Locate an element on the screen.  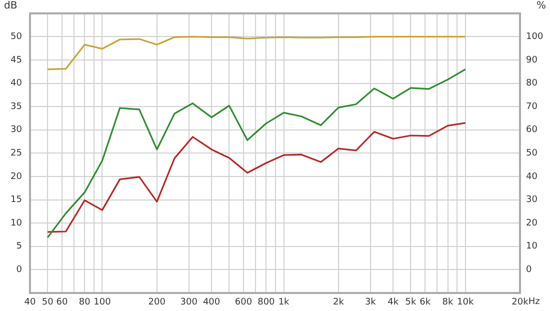
y-tick-label: 30 is located at coordinates (16, 130).